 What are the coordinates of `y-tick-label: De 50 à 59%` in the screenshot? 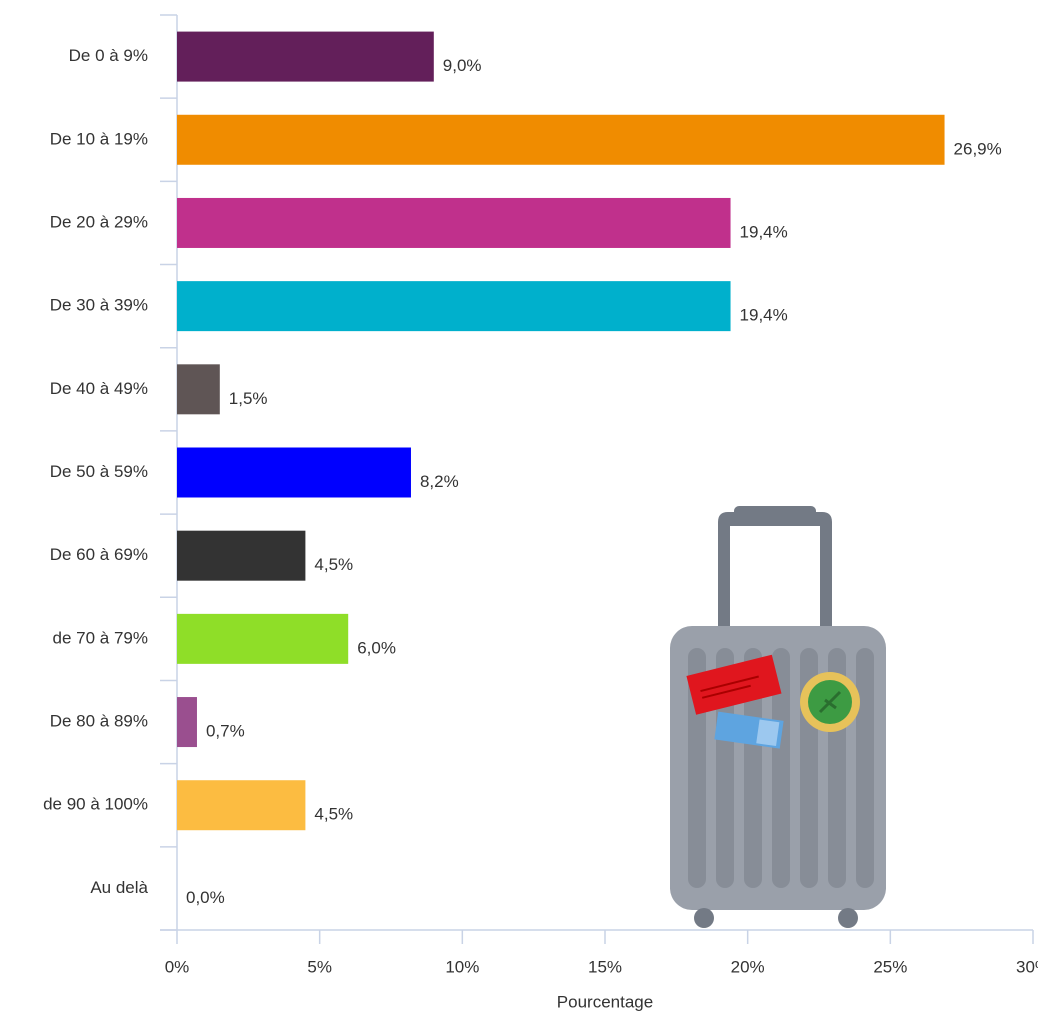 It's located at (99, 471).